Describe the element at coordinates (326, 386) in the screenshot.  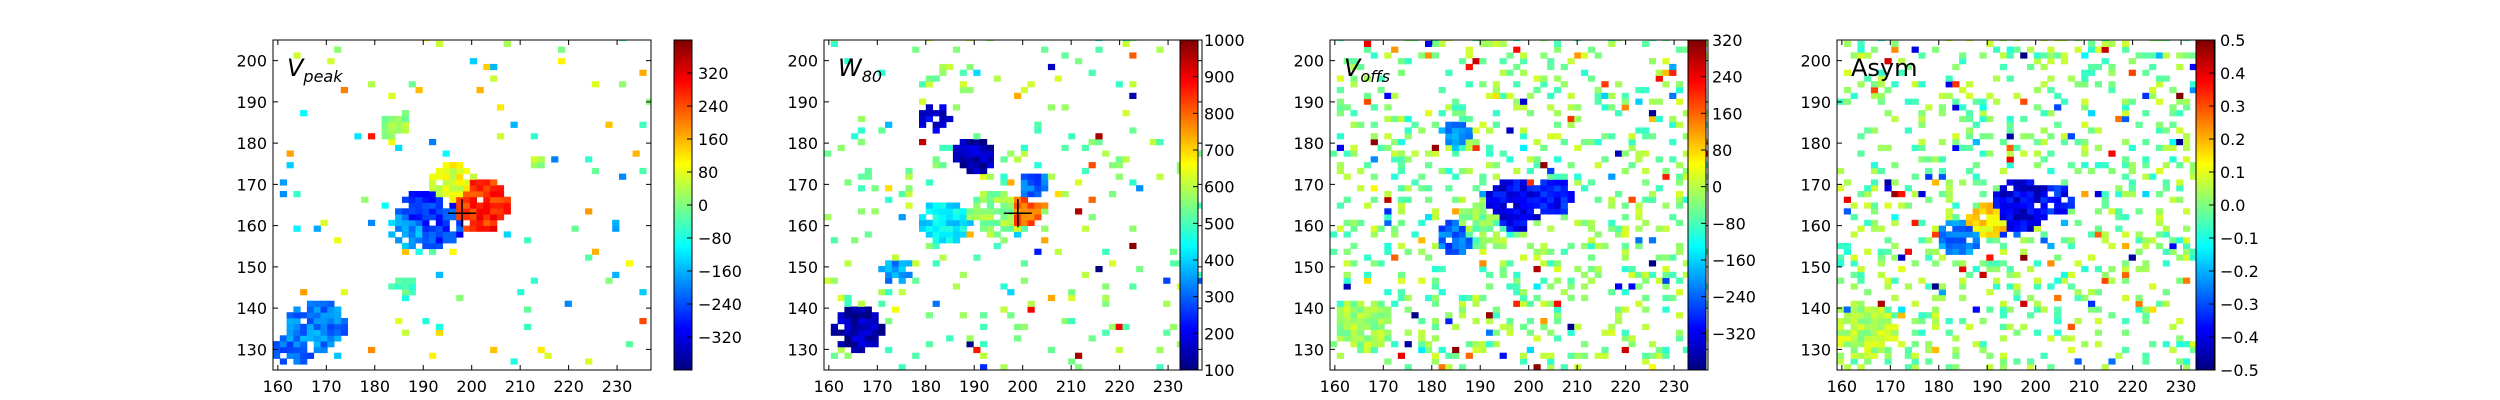
I see `x-tick-label: 170` at that location.